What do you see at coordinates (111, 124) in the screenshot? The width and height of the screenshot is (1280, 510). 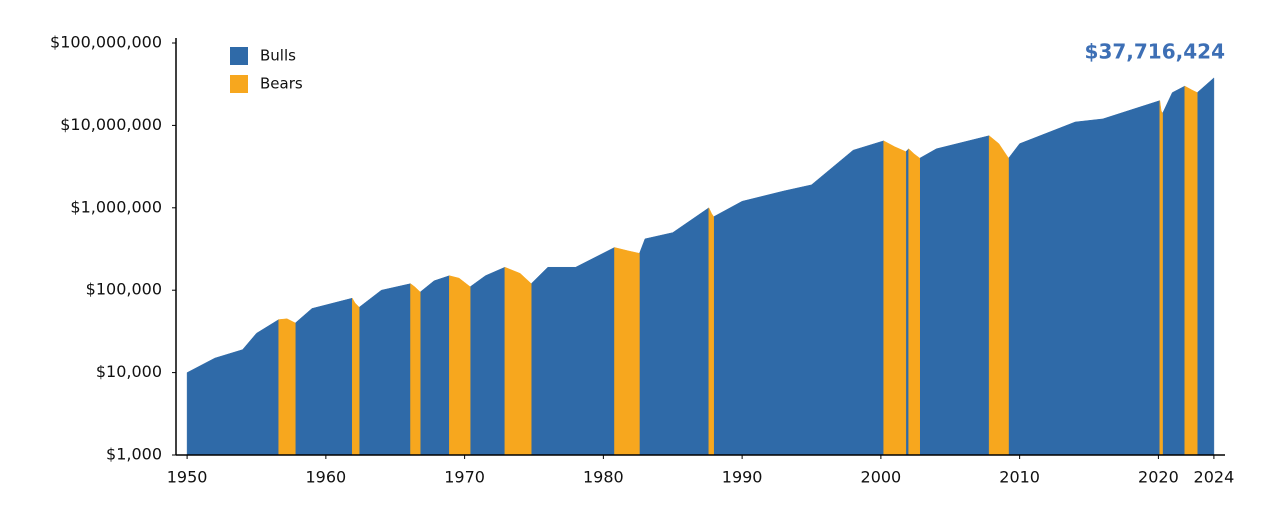 I see `y-tick-label: $10,000,000` at bounding box center [111, 124].